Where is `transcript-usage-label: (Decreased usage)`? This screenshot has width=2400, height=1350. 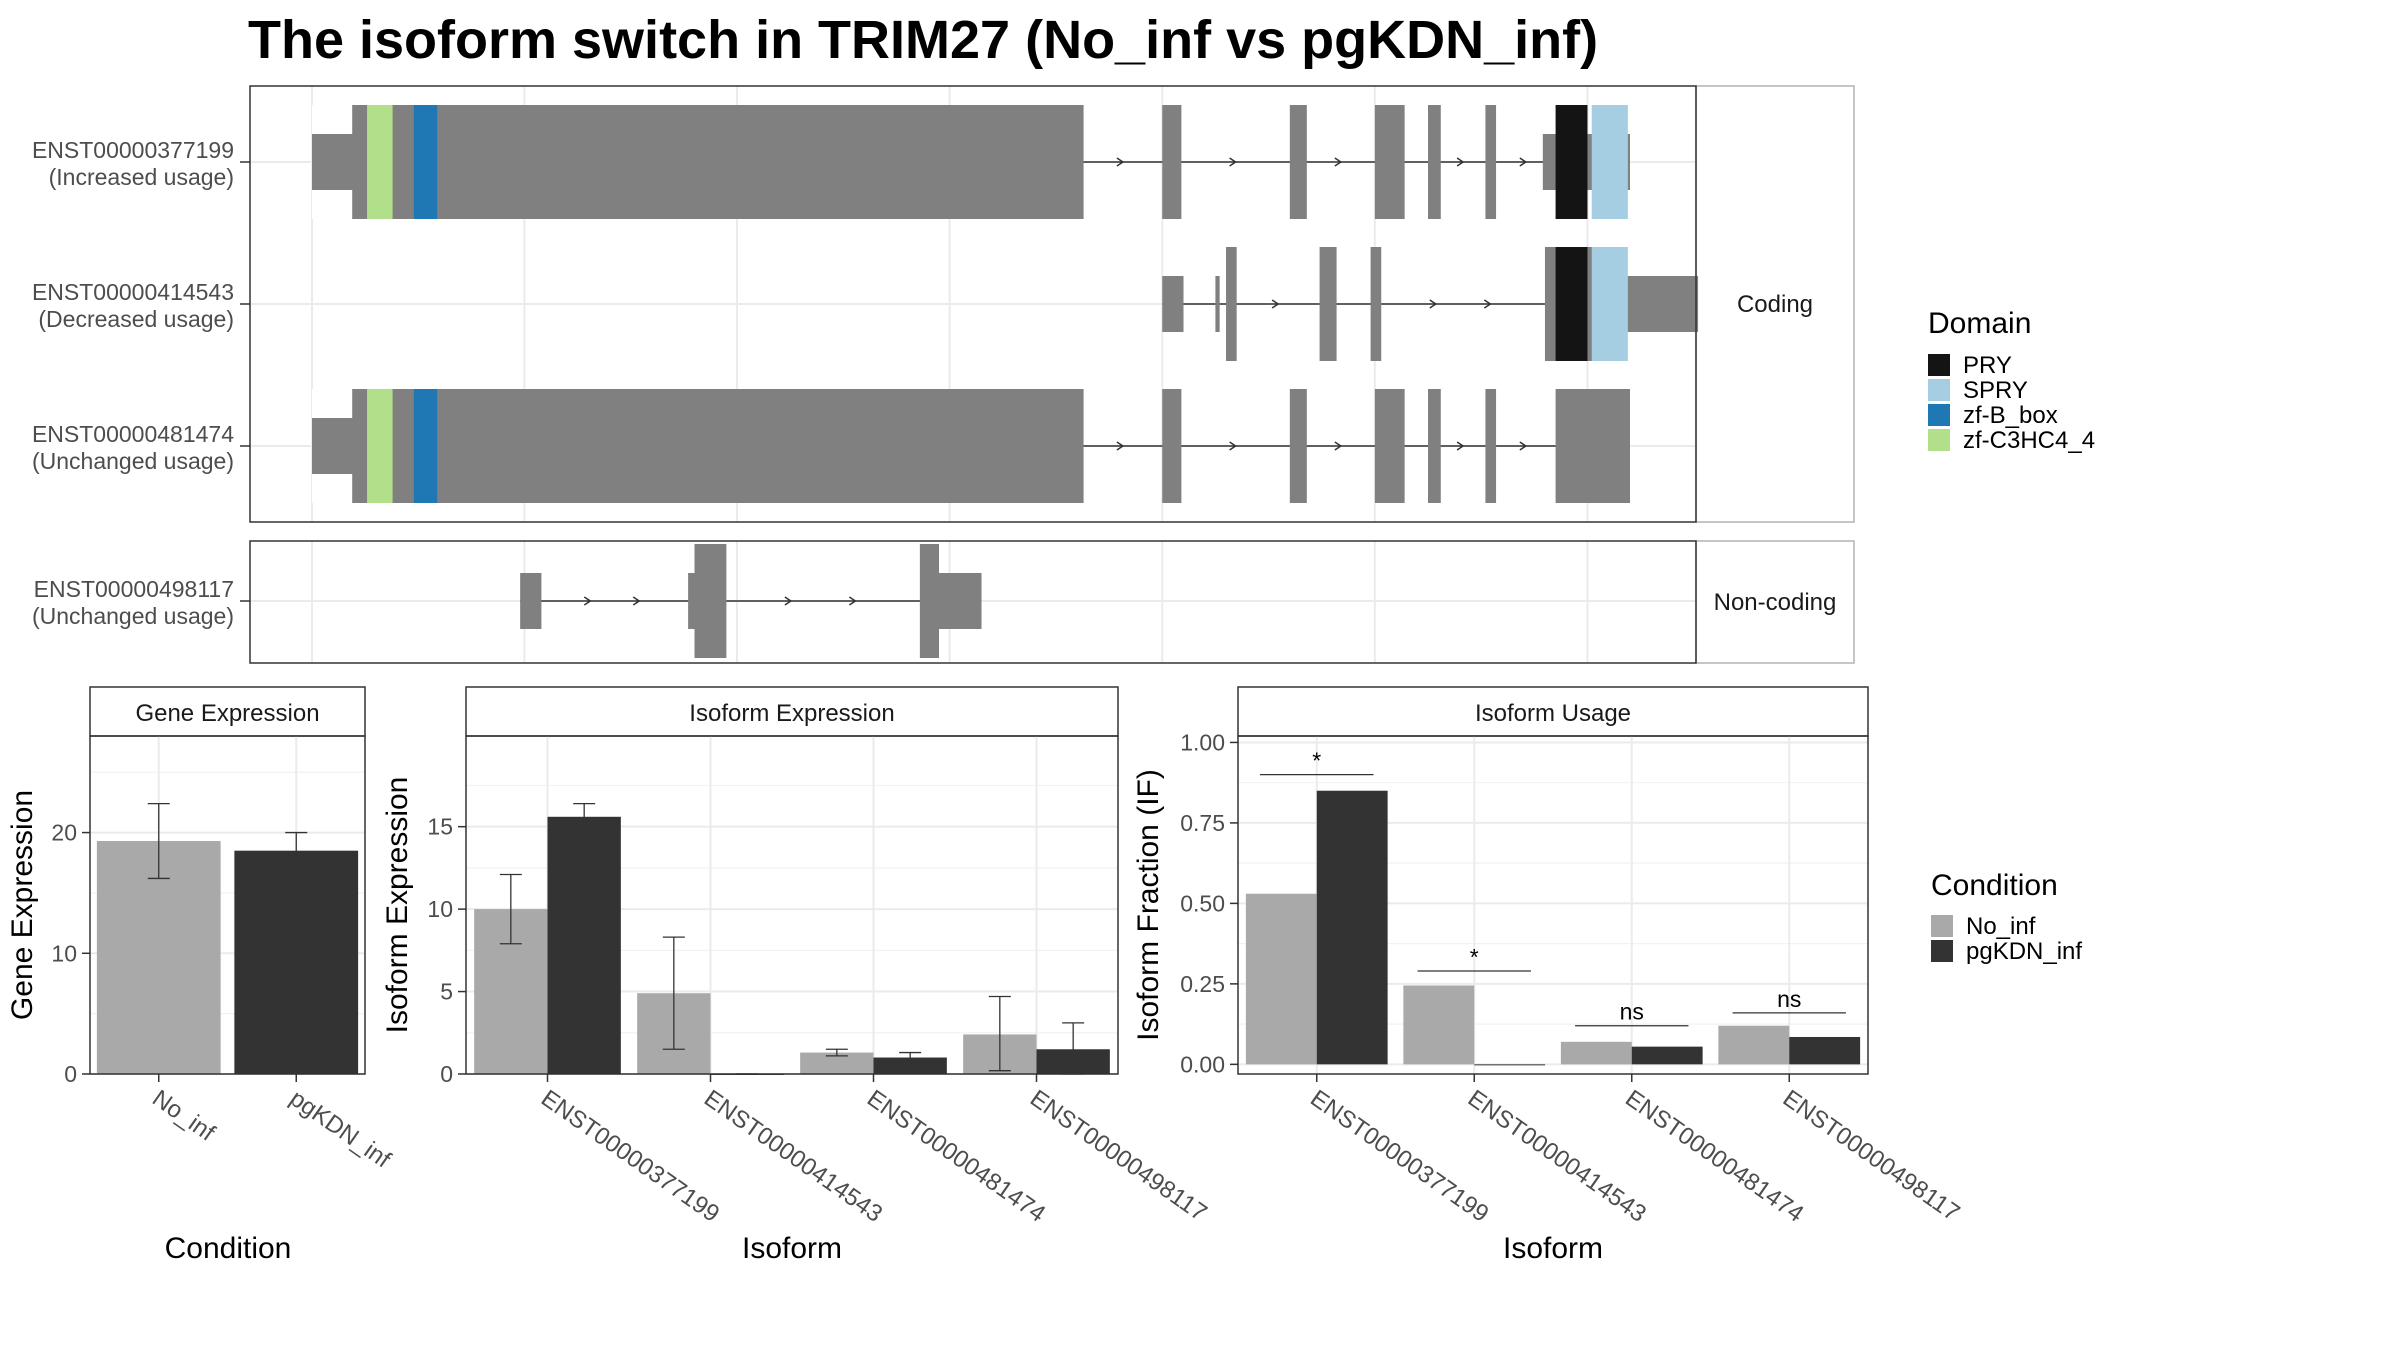 transcript-usage-label: (Decreased usage) is located at coordinates (136, 319).